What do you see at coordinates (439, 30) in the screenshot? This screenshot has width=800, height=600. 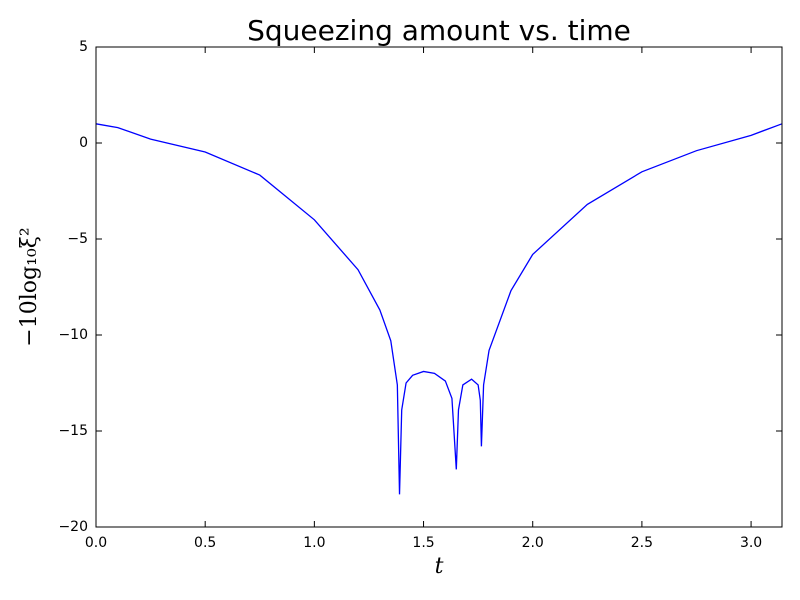 I see `chart-title: Squeezing amount vs. time` at bounding box center [439, 30].